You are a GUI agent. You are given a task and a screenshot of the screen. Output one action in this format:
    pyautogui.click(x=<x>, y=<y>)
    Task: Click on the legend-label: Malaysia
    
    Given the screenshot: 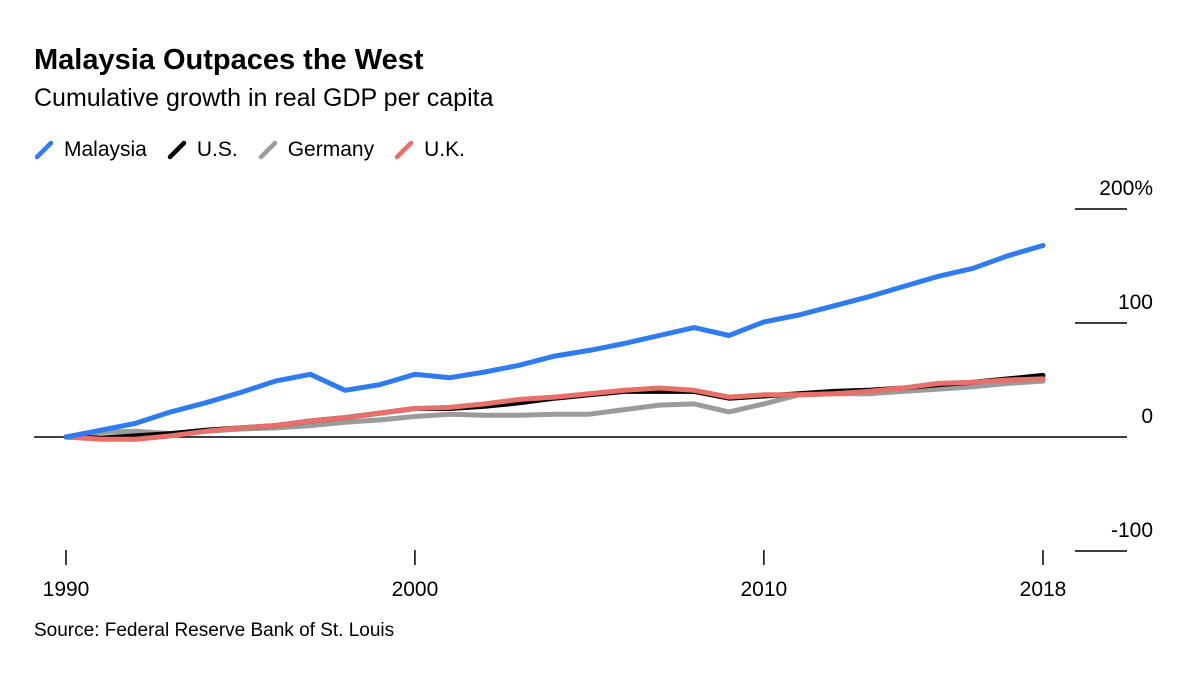 What is the action you would take?
    pyautogui.click(x=105, y=149)
    